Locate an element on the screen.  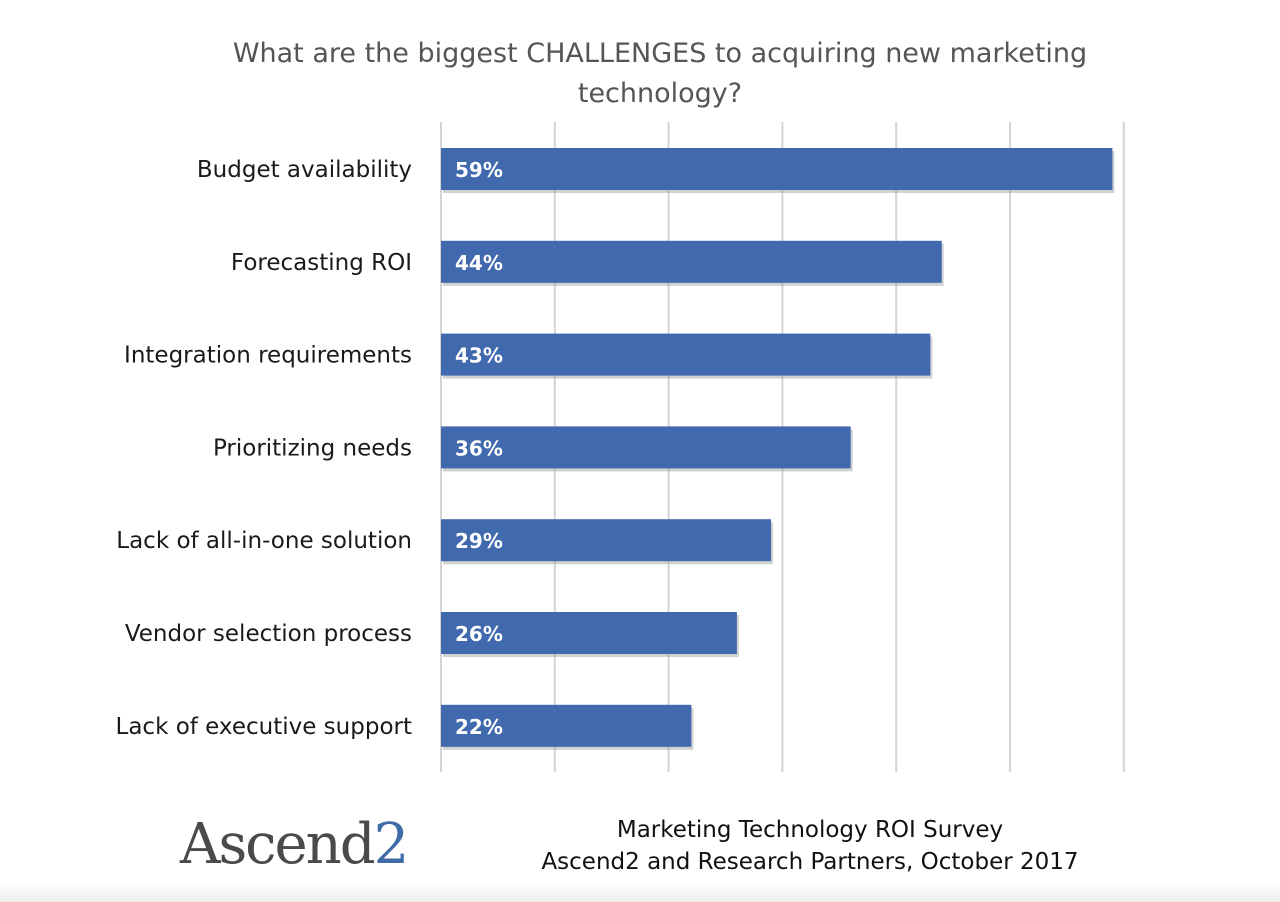
ascend2-logo: Ascend2 is located at coordinates (295, 845).